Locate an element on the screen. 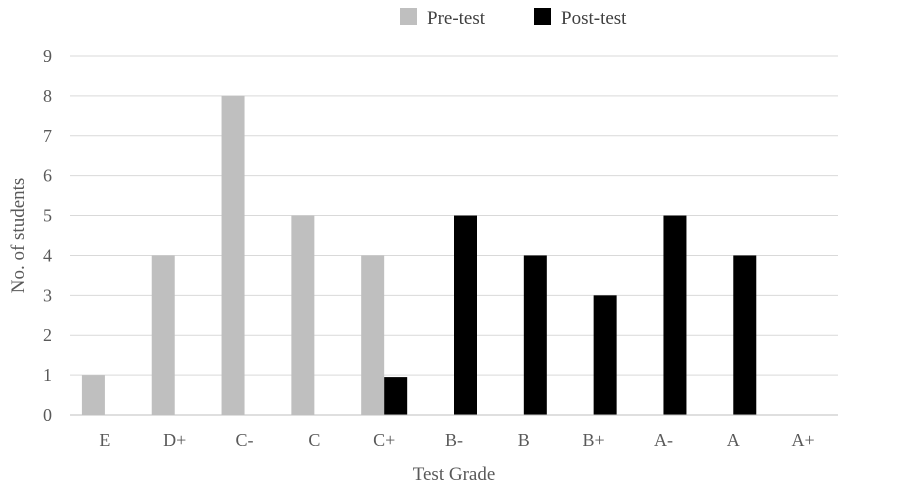 The height and width of the screenshot is (488, 901). y-tick-label: 9 is located at coordinates (47, 56).